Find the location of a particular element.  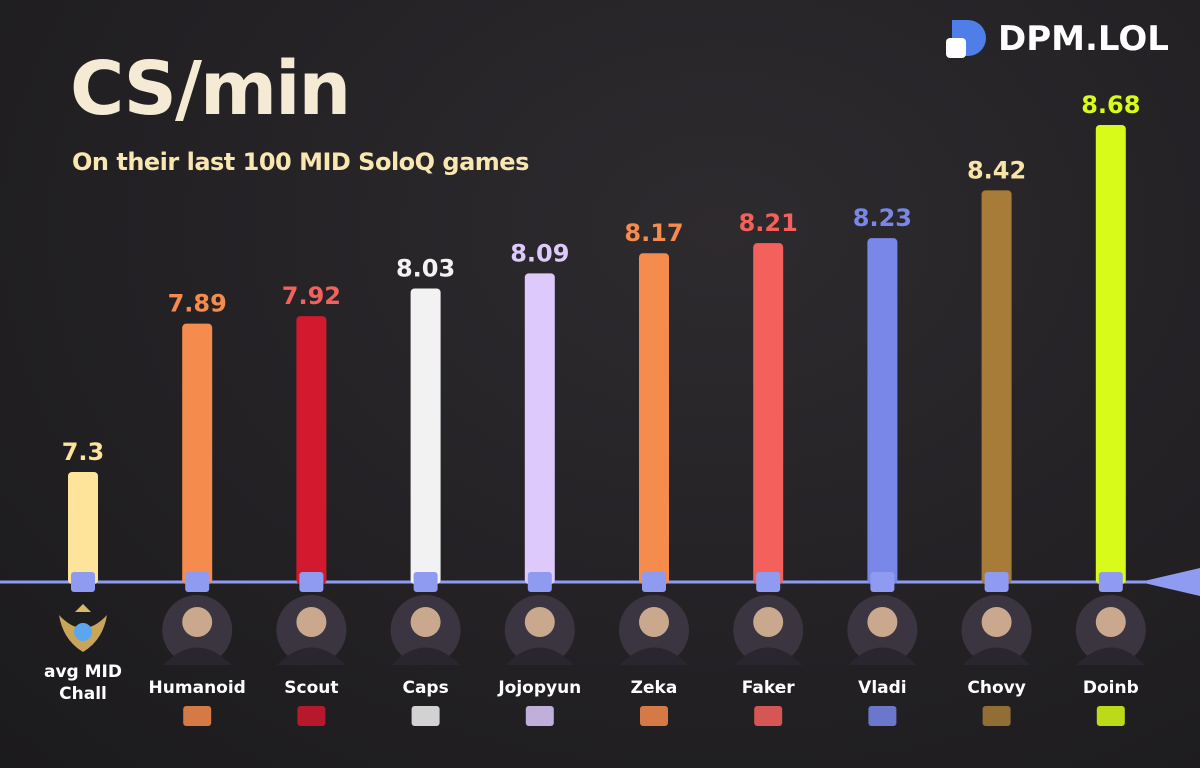

bar-group: 8.23 Vladi is located at coordinates (882, 465).